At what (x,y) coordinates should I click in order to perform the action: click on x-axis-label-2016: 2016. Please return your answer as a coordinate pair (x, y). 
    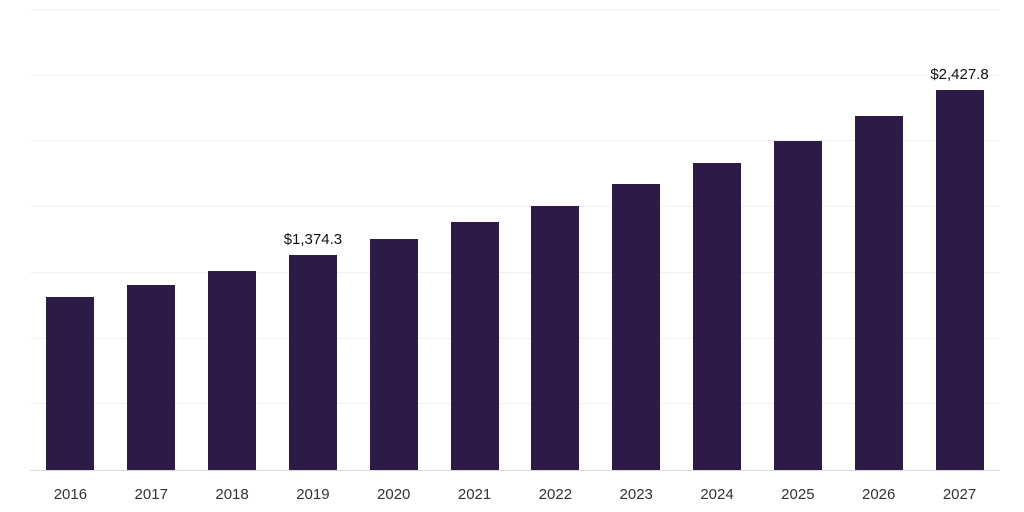
    Looking at the image, I should click on (70, 494).